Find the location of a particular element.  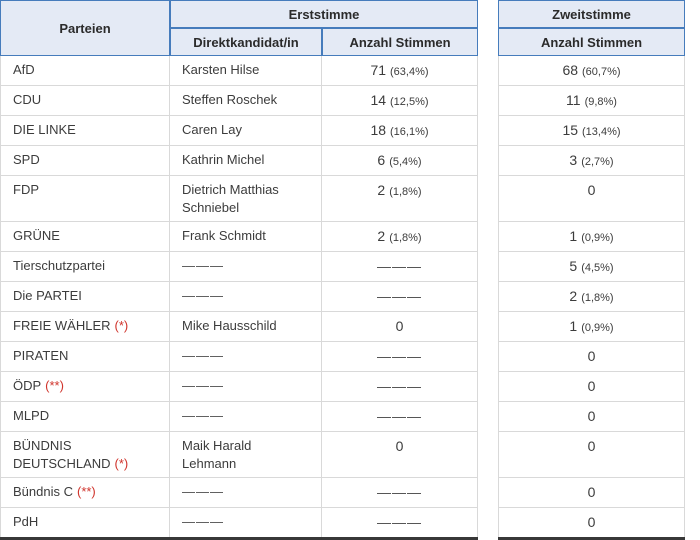

party-cell: FREIE WÄHLER (*) is located at coordinates (85, 327).